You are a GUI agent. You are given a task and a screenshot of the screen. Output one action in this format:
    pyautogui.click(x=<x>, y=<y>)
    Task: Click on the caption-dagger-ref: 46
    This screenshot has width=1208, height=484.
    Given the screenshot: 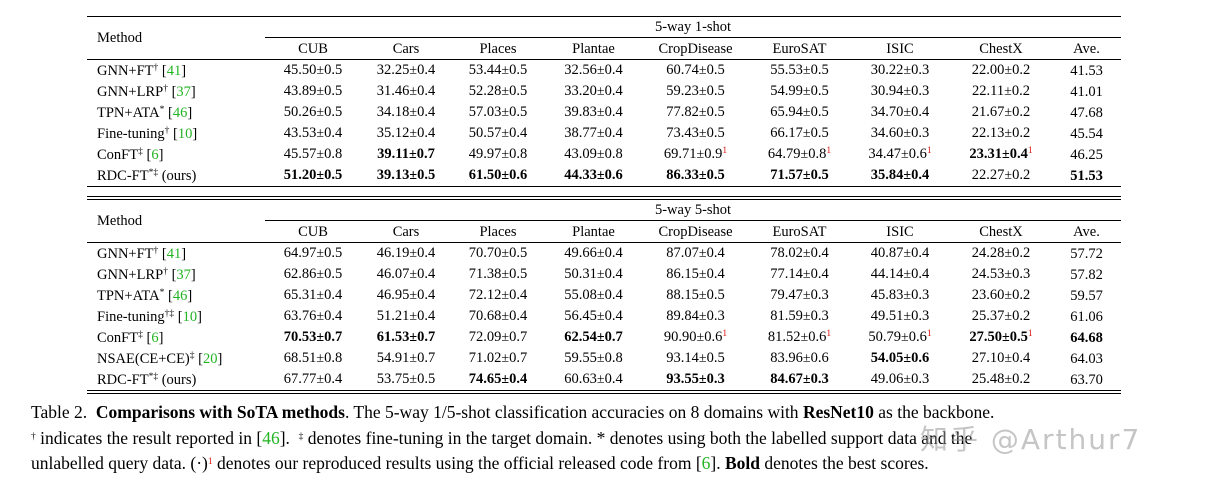 What is the action you would take?
    pyautogui.click(x=271, y=437)
    